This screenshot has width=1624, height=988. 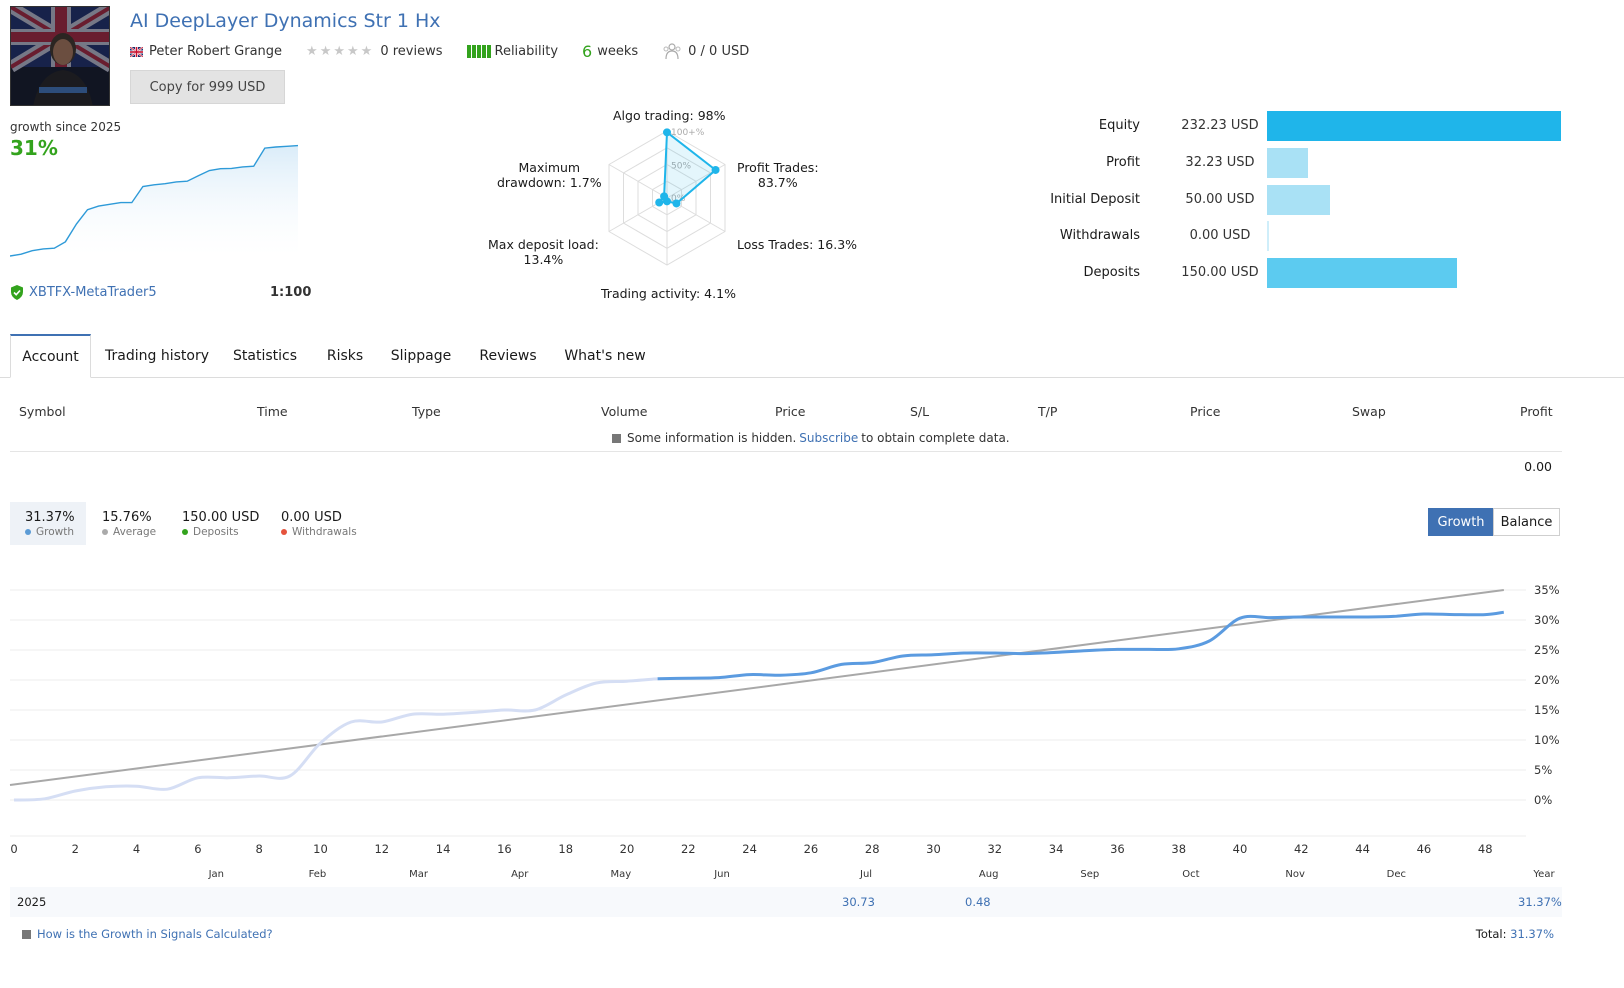 What do you see at coordinates (1369, 411) in the screenshot?
I see `column-header-swap: Swap` at bounding box center [1369, 411].